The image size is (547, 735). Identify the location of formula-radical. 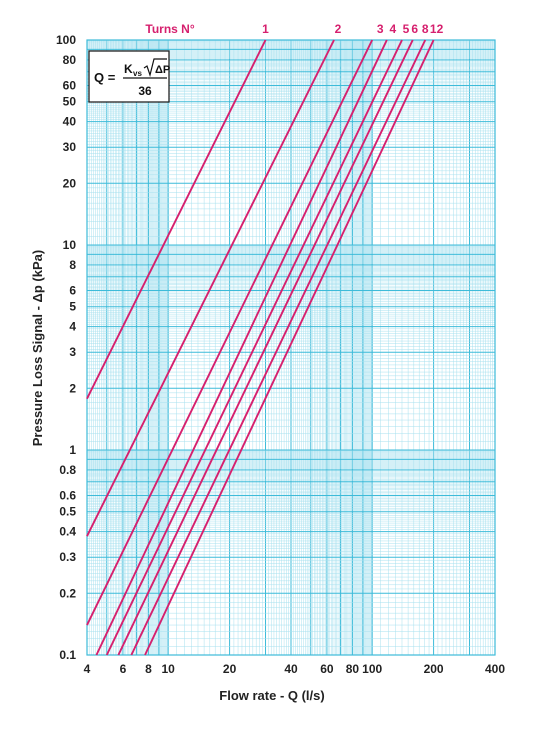
(155, 68).